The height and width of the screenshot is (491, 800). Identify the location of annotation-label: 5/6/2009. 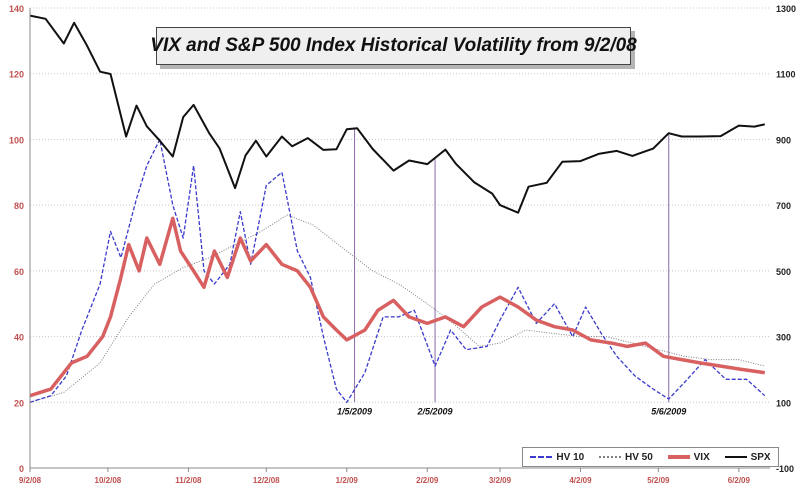
(668, 411).